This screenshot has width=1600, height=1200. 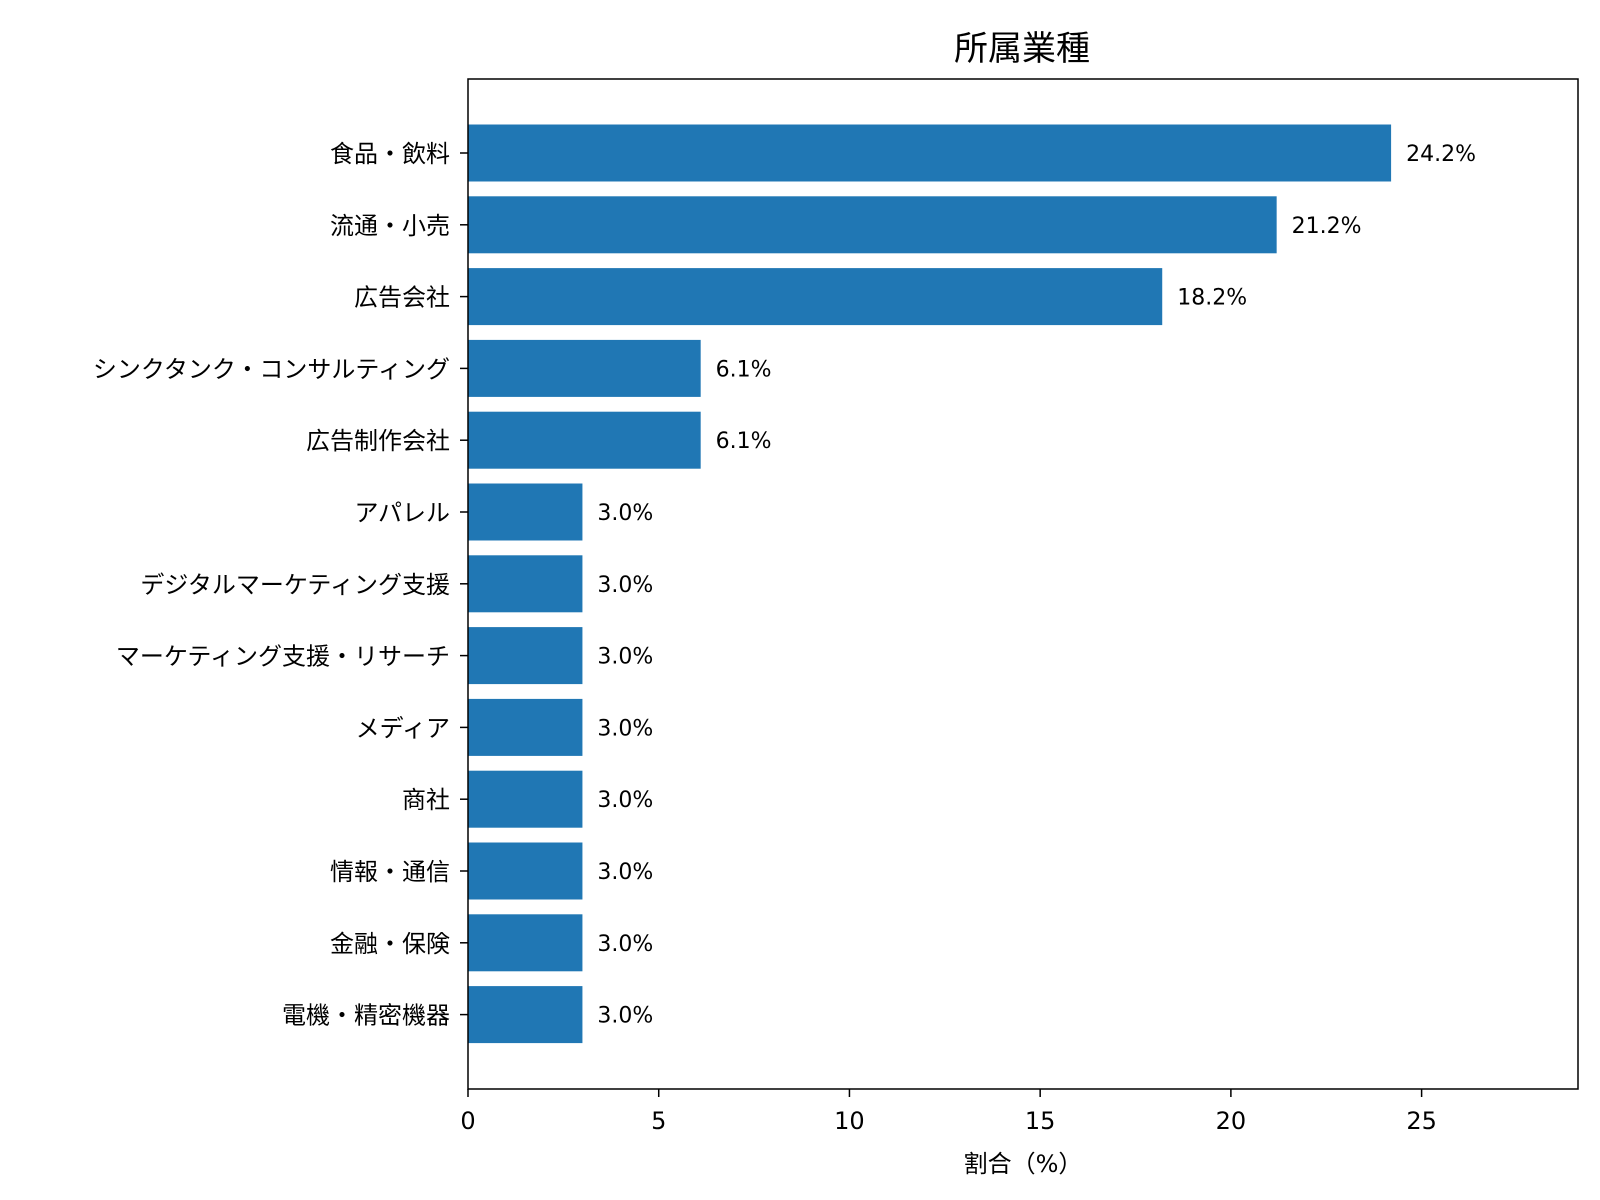 I want to click on x-tick-label-3: 15, so click(x=1040, y=1121).